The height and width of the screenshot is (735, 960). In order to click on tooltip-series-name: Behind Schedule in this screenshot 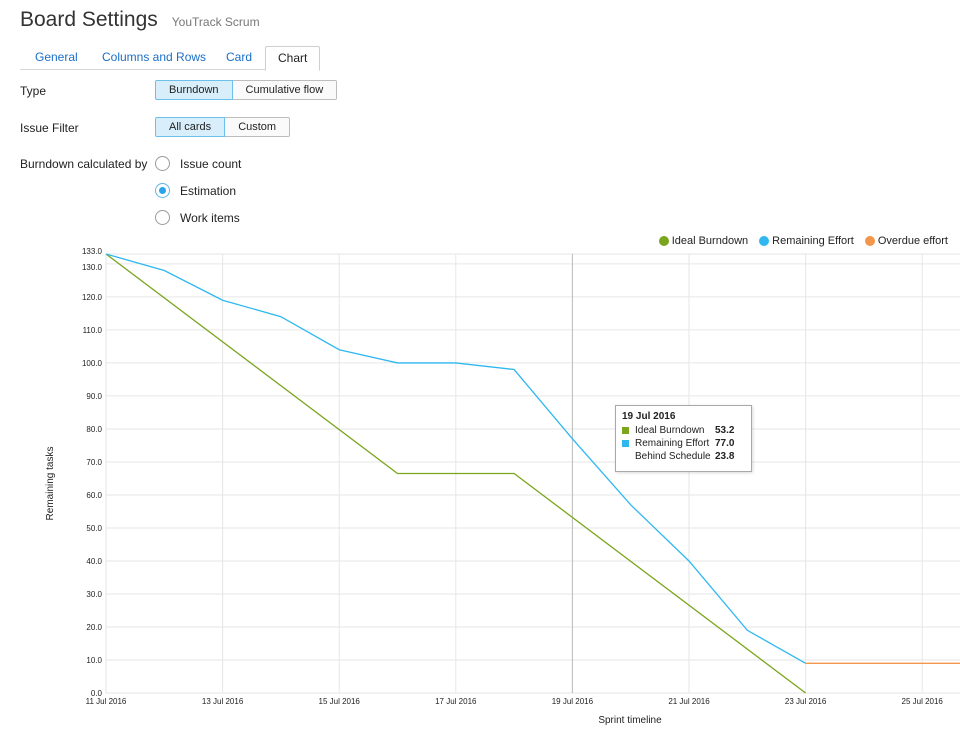, I will do `click(673, 456)`.